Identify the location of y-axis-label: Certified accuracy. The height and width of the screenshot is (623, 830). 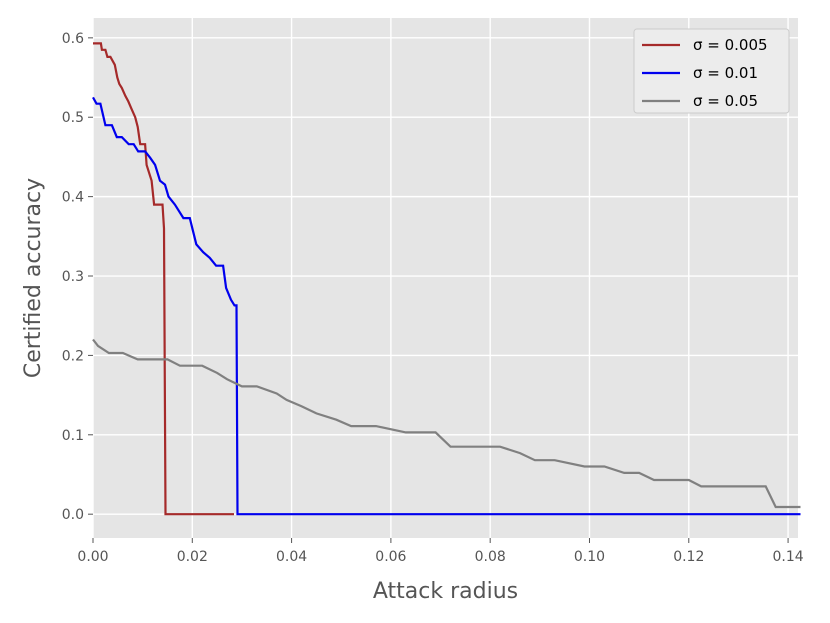
(33, 278).